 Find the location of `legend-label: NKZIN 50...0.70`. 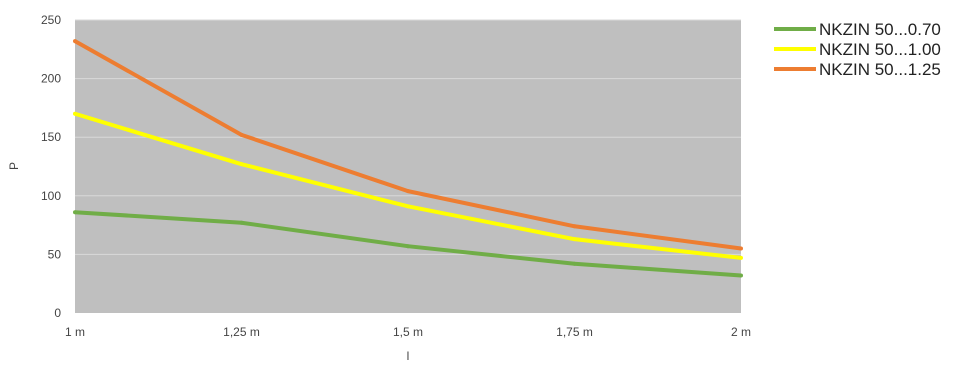

legend-label: NKZIN 50...0.70 is located at coordinates (880, 29).